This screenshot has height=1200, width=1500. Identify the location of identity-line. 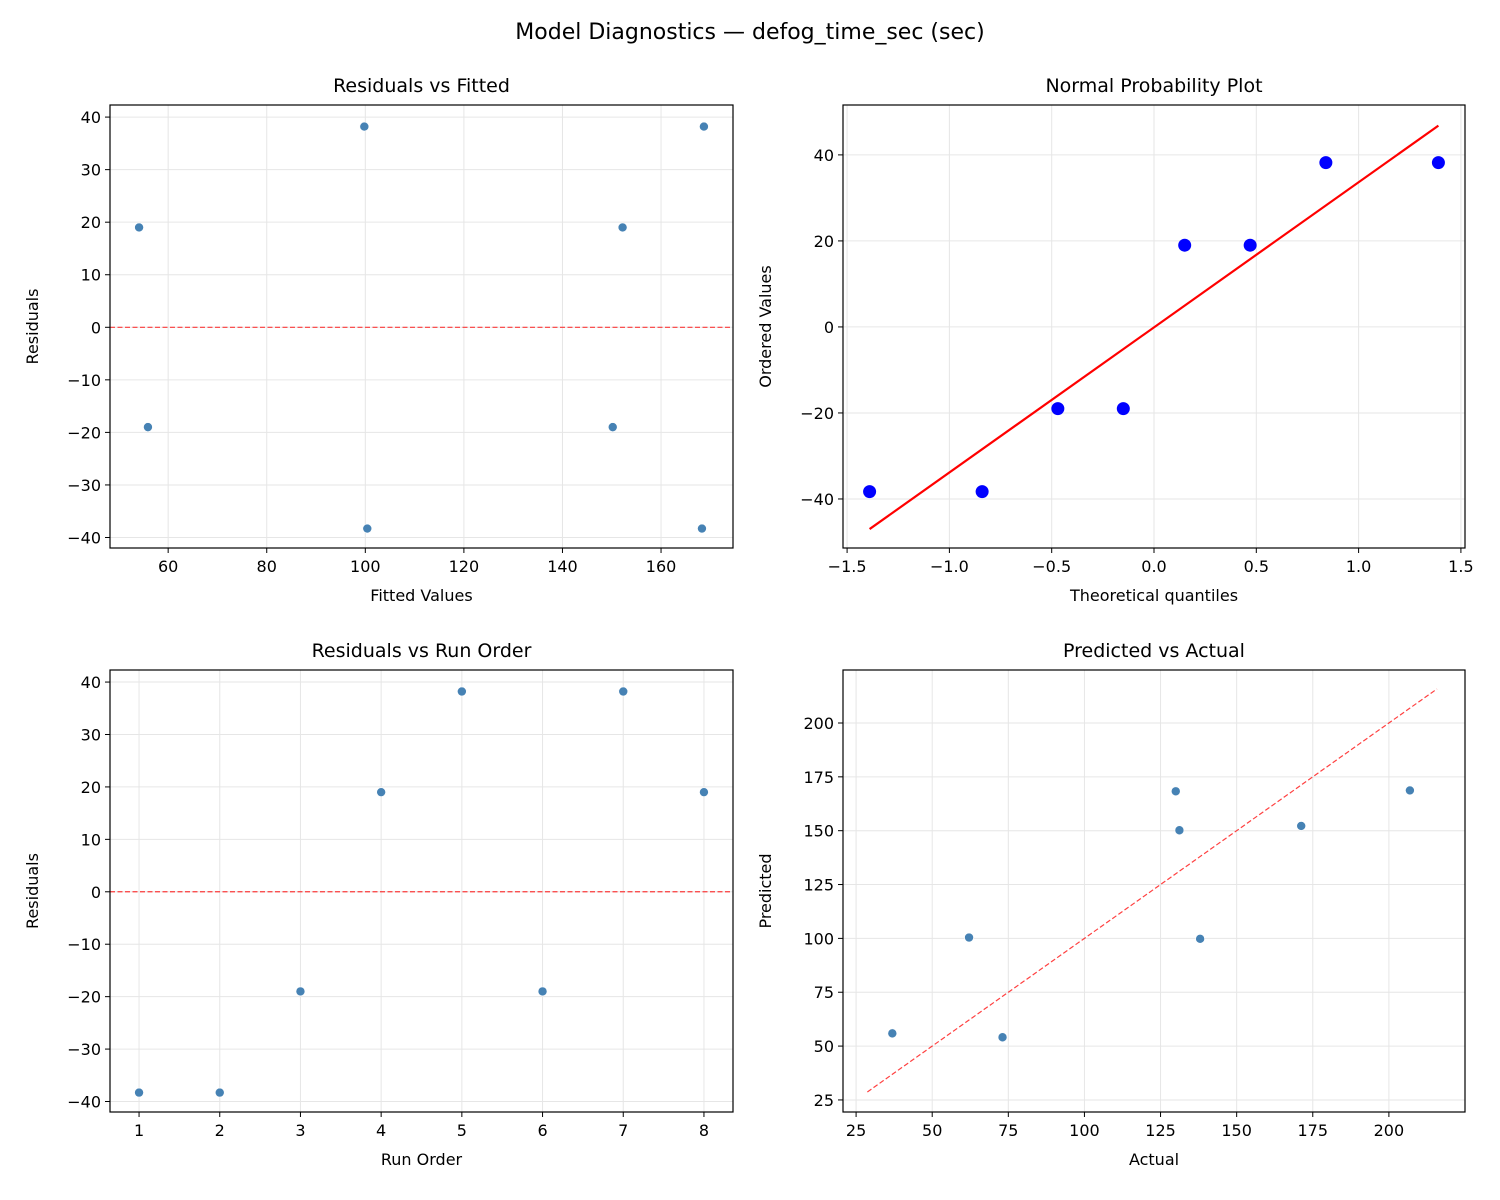
(1152, 890).